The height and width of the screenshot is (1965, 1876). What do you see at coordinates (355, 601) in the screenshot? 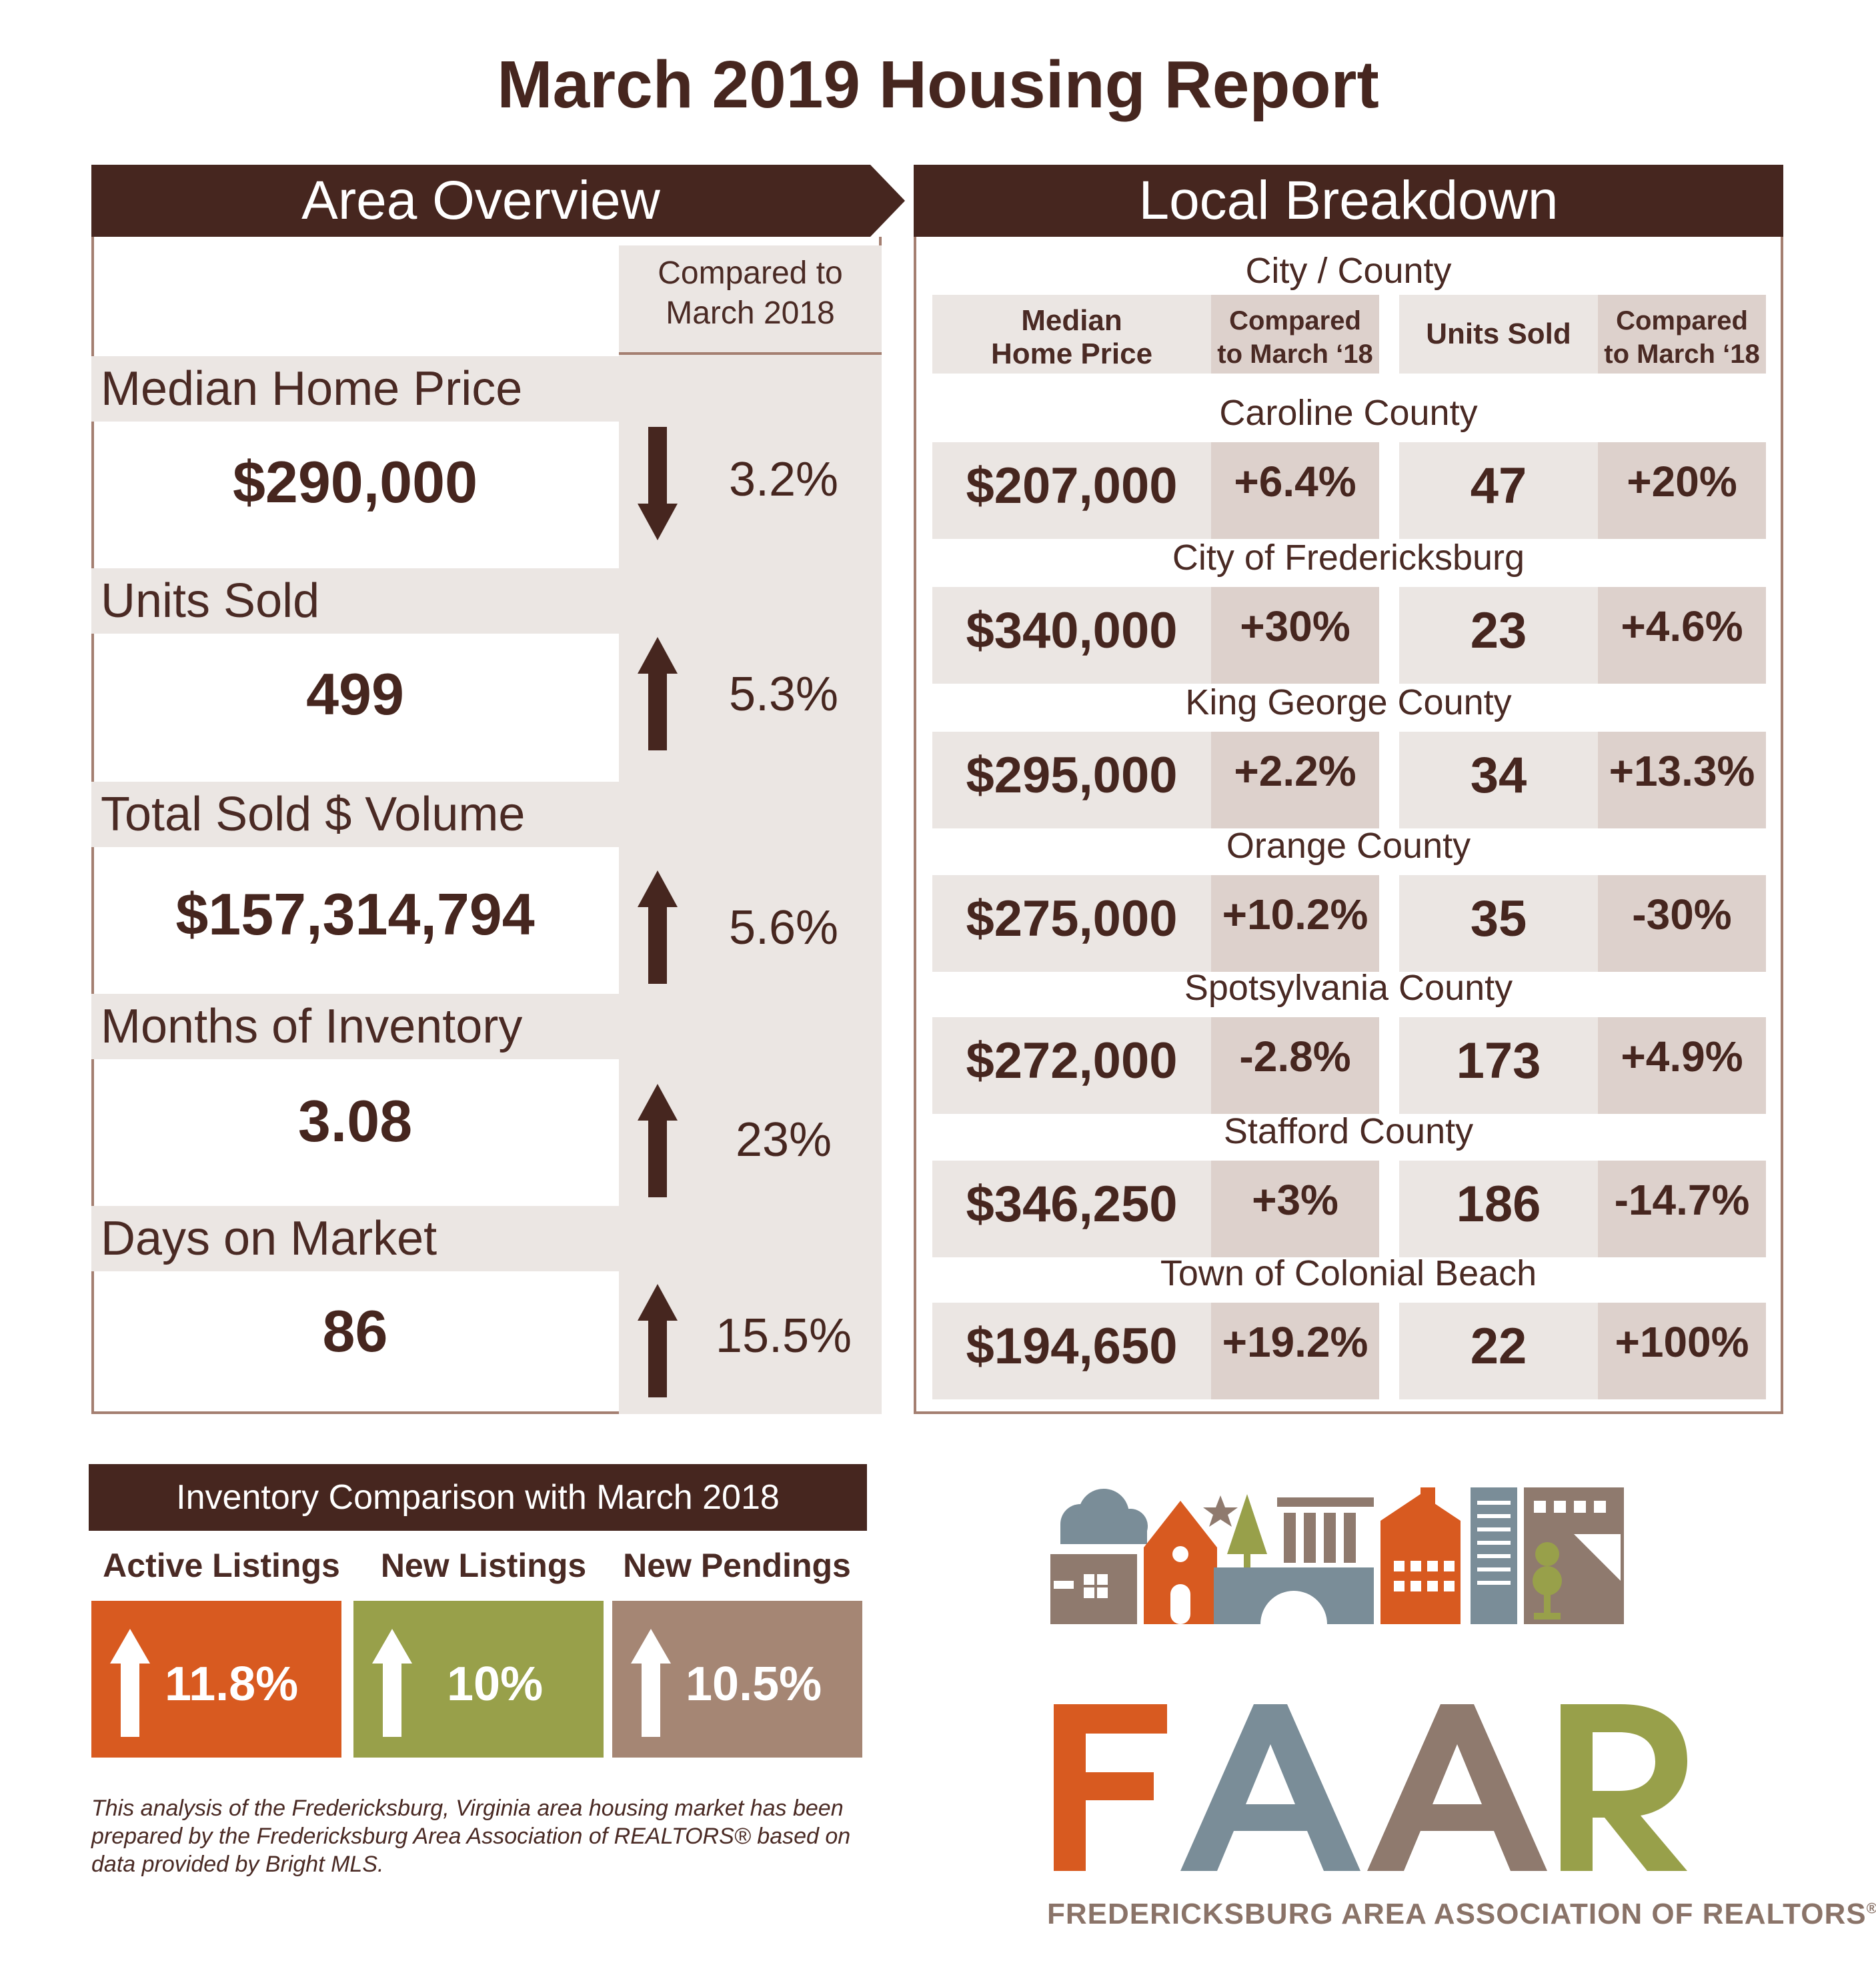
I see `metric-label-units-sold: Units Sold` at bounding box center [355, 601].